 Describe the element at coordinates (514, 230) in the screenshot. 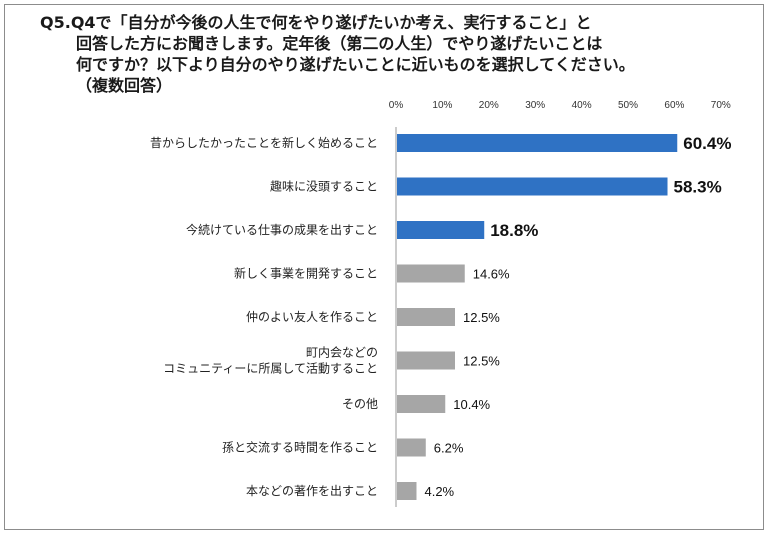

I see `data-label: 18.8%` at that location.